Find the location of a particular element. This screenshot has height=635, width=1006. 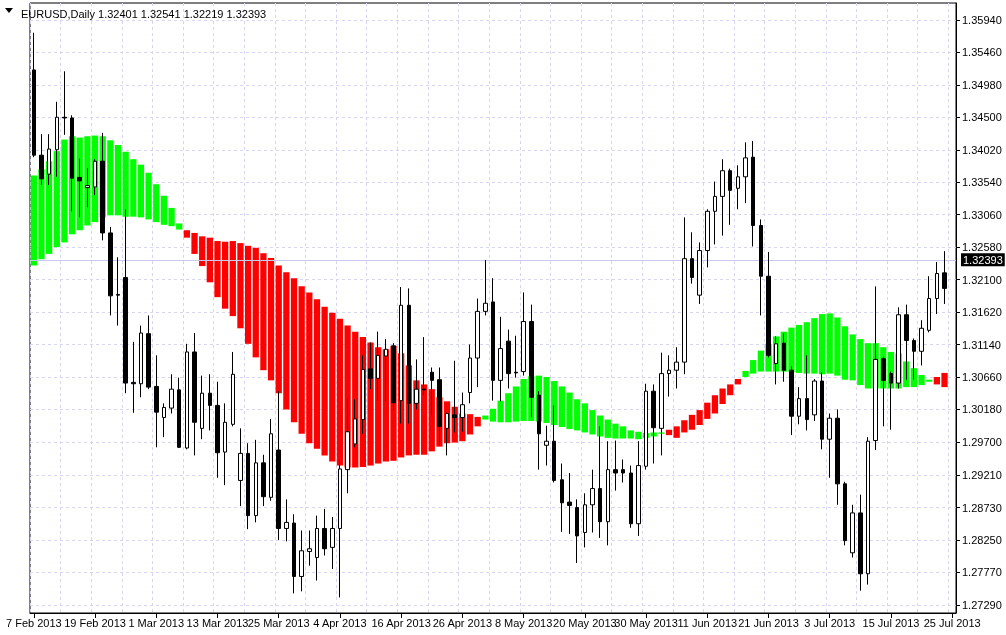

x-tick-label: 3 Jul 2013 is located at coordinates (830, 622).